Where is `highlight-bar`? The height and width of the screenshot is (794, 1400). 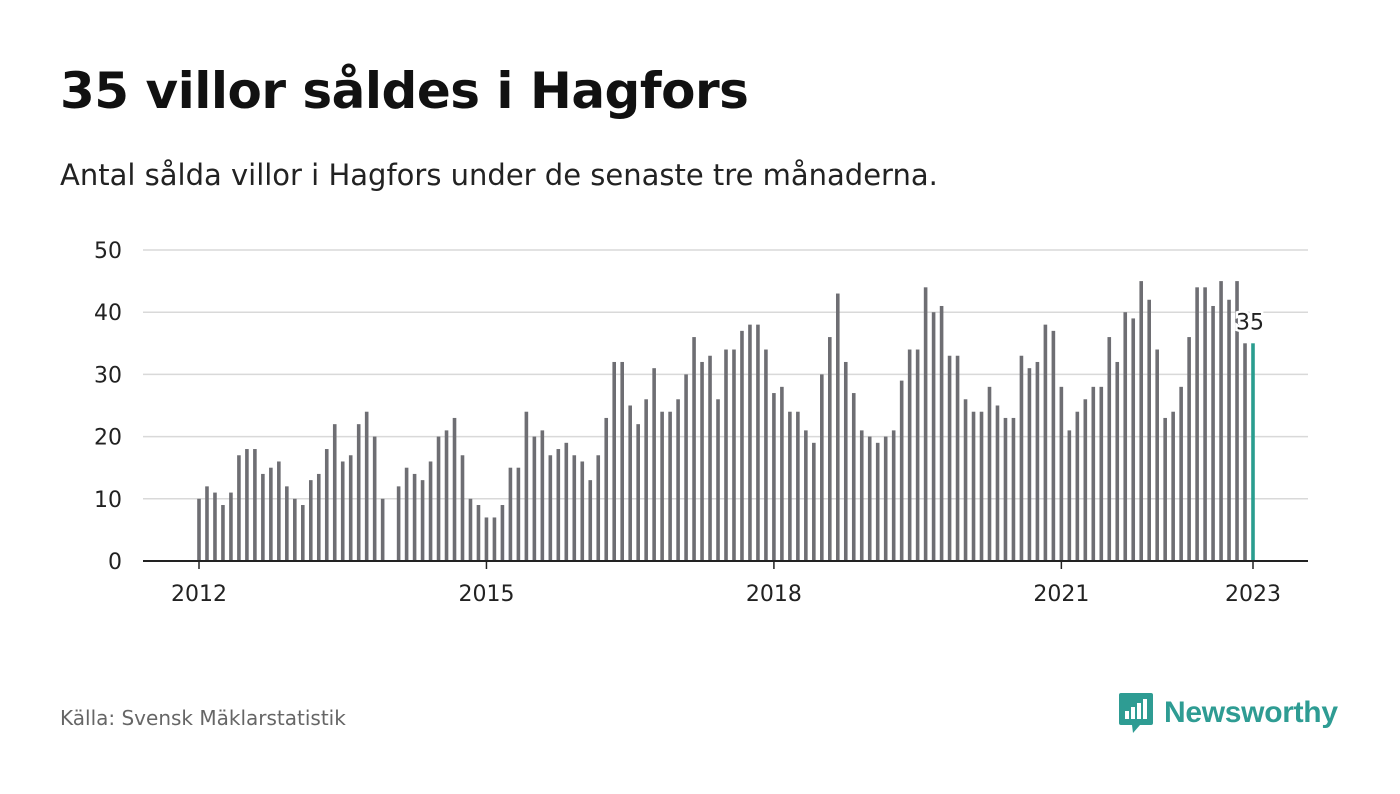 highlight-bar is located at coordinates (1253, 452).